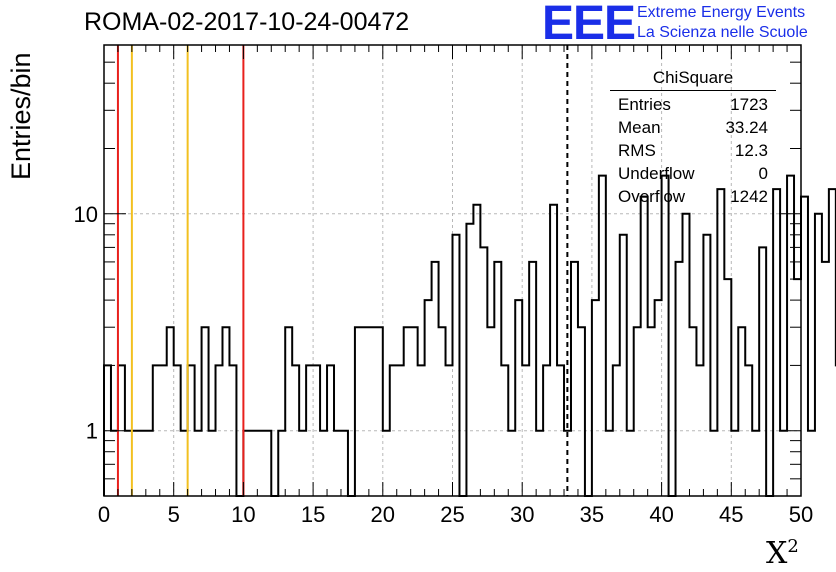 The image size is (836, 572). What do you see at coordinates (693, 196) in the screenshot?
I see `stats-row-overflow: Overflow 1242` at bounding box center [693, 196].